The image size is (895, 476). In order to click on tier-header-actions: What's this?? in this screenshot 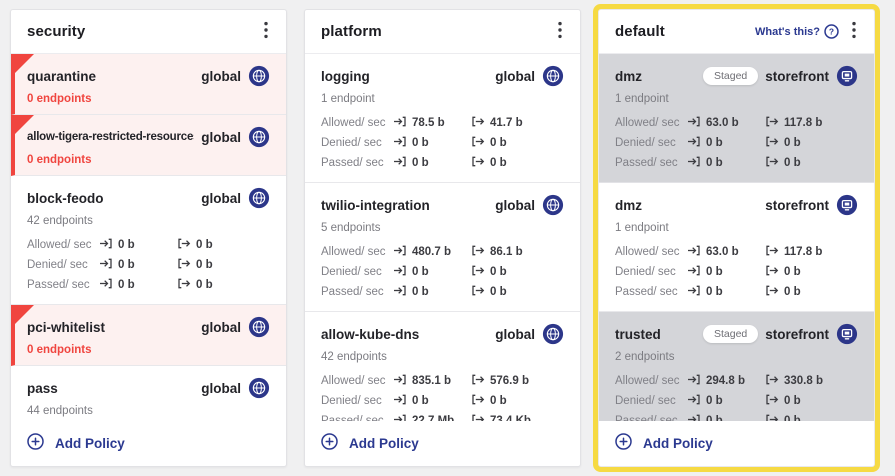, I will do `click(807, 31)`.